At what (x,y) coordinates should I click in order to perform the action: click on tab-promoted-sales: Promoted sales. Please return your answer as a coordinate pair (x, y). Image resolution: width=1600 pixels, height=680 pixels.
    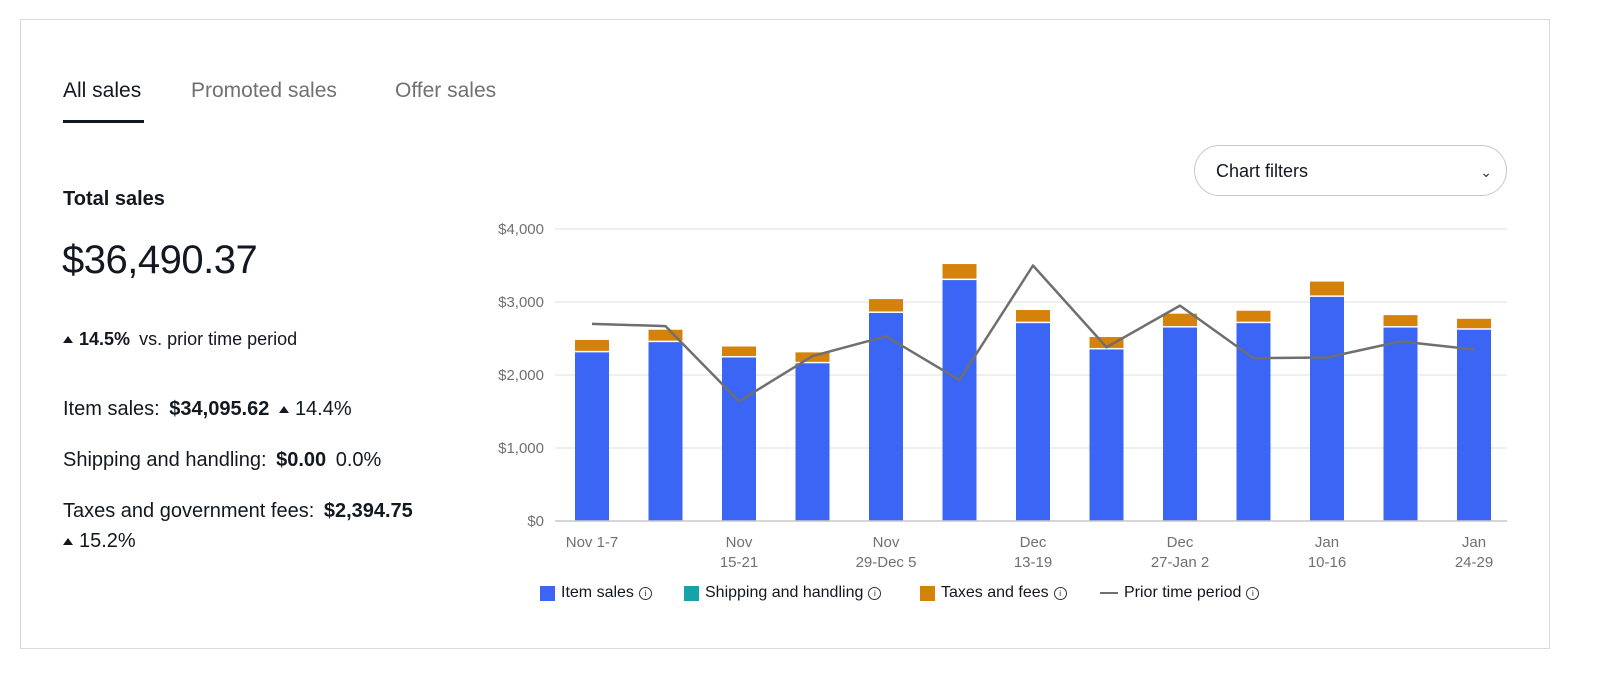
    Looking at the image, I should click on (264, 90).